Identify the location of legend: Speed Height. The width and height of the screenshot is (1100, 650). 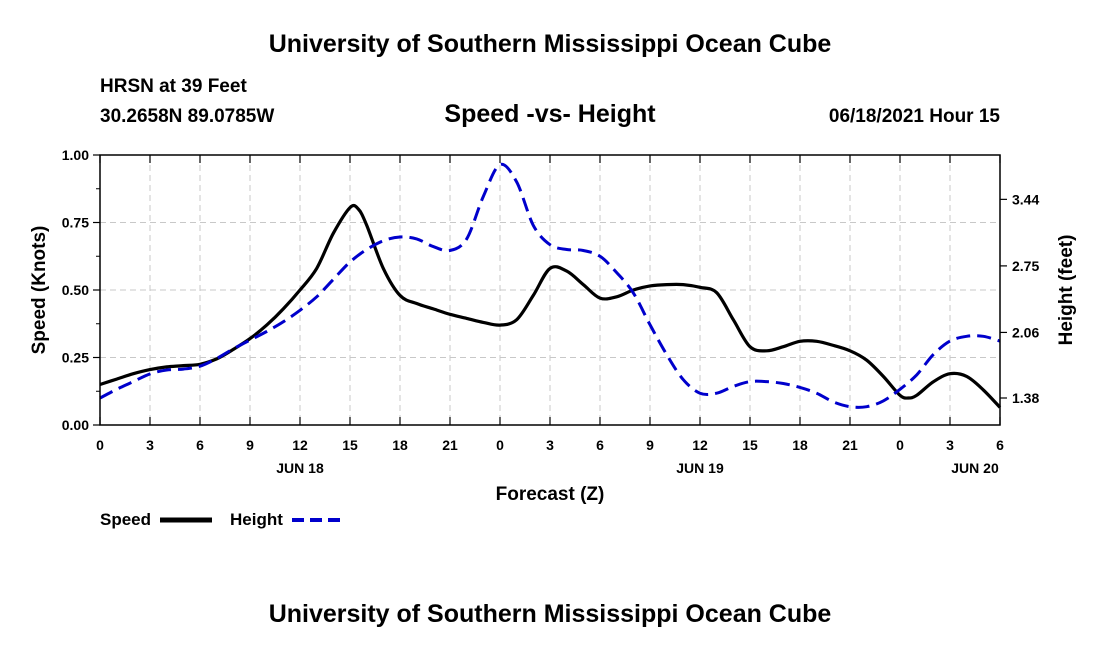
(222, 519).